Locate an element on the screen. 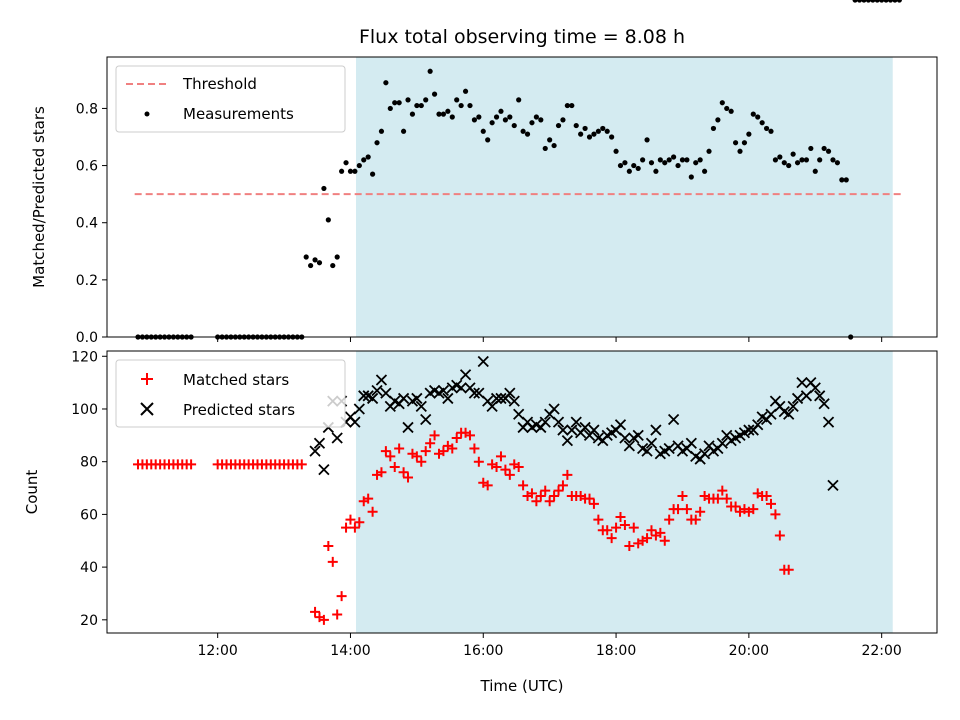  y-tick-label: 100 is located at coordinates (84, 410).